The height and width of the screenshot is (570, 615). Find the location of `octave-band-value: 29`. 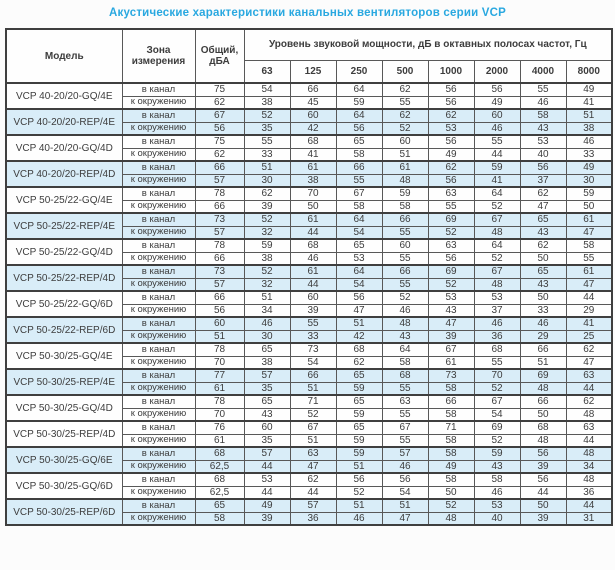

octave-band-value: 29 is located at coordinates (589, 310).